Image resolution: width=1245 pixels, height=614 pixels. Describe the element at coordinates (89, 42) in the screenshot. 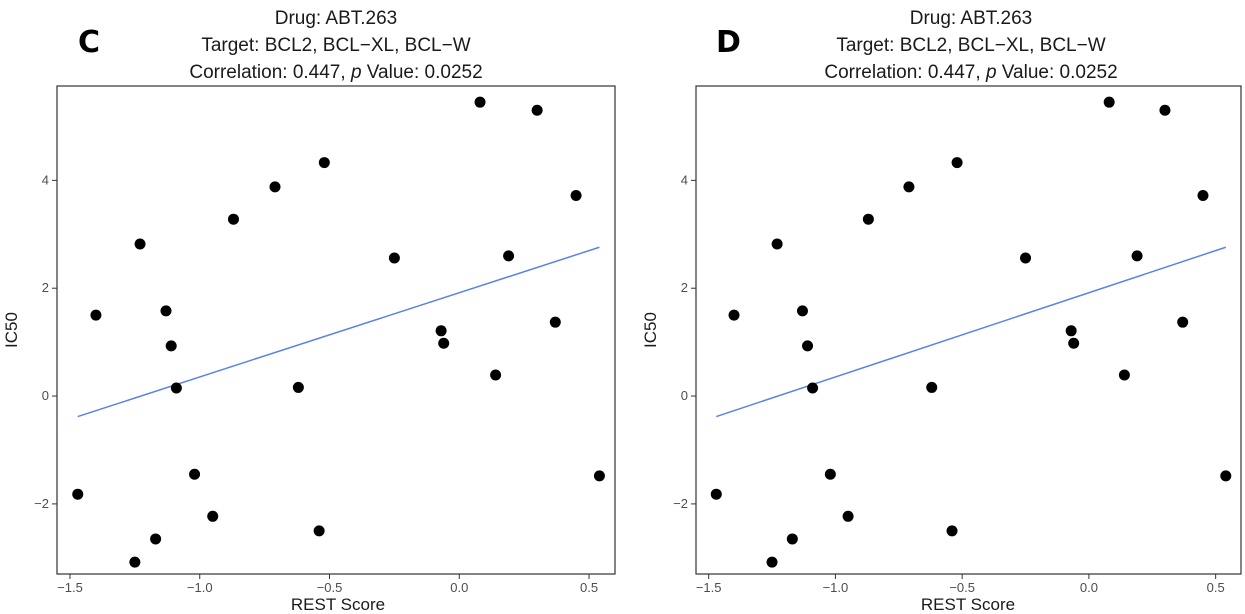

I see `panel-letter: C` at that location.